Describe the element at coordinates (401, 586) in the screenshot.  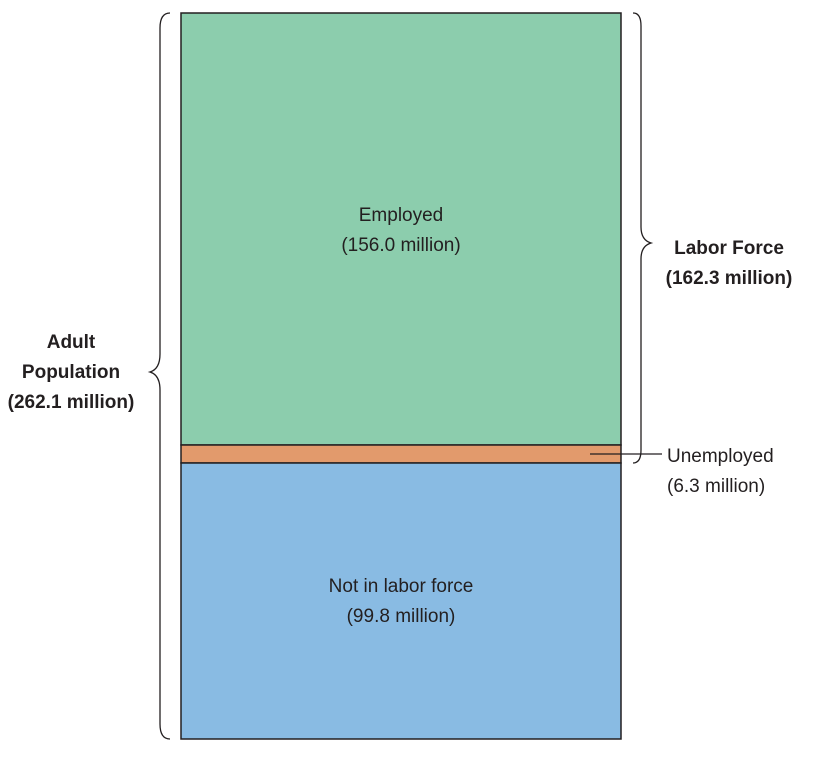
I see `not-in-labor-force-label: Not in labor force` at that location.